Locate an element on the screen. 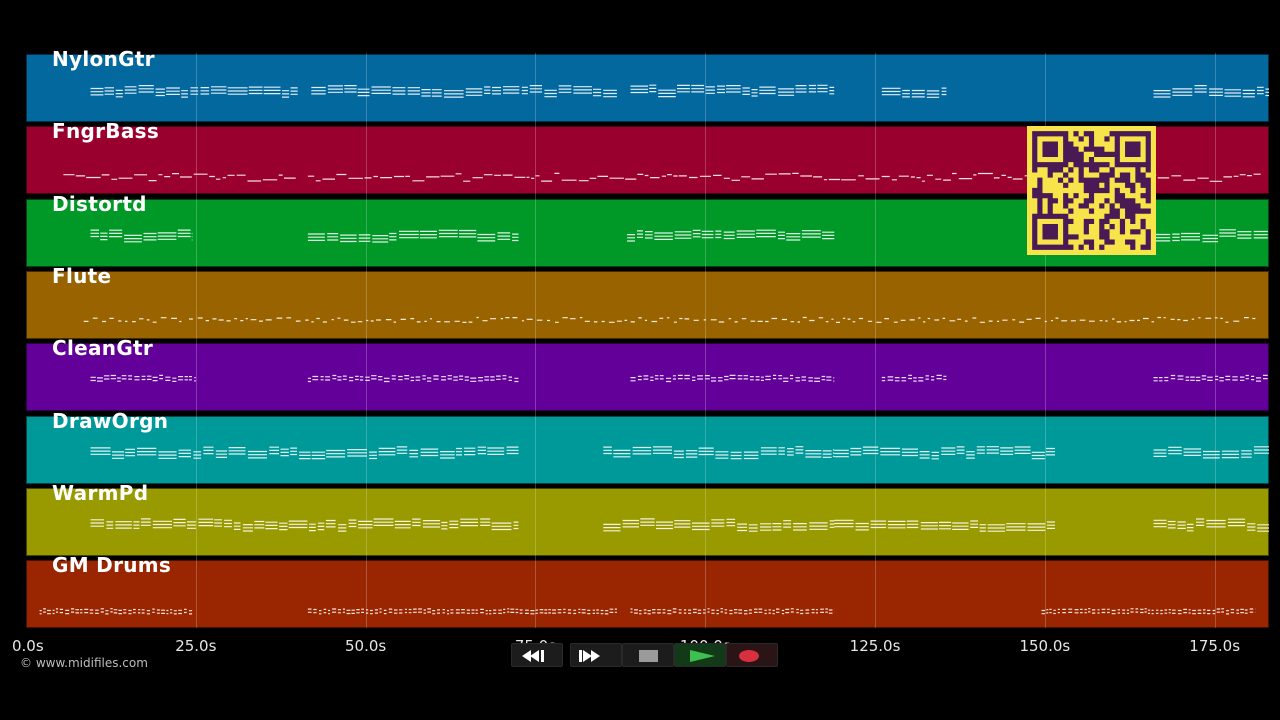 The height and width of the screenshot is (720, 1280). track-lane: Flute is located at coordinates (647, 301).